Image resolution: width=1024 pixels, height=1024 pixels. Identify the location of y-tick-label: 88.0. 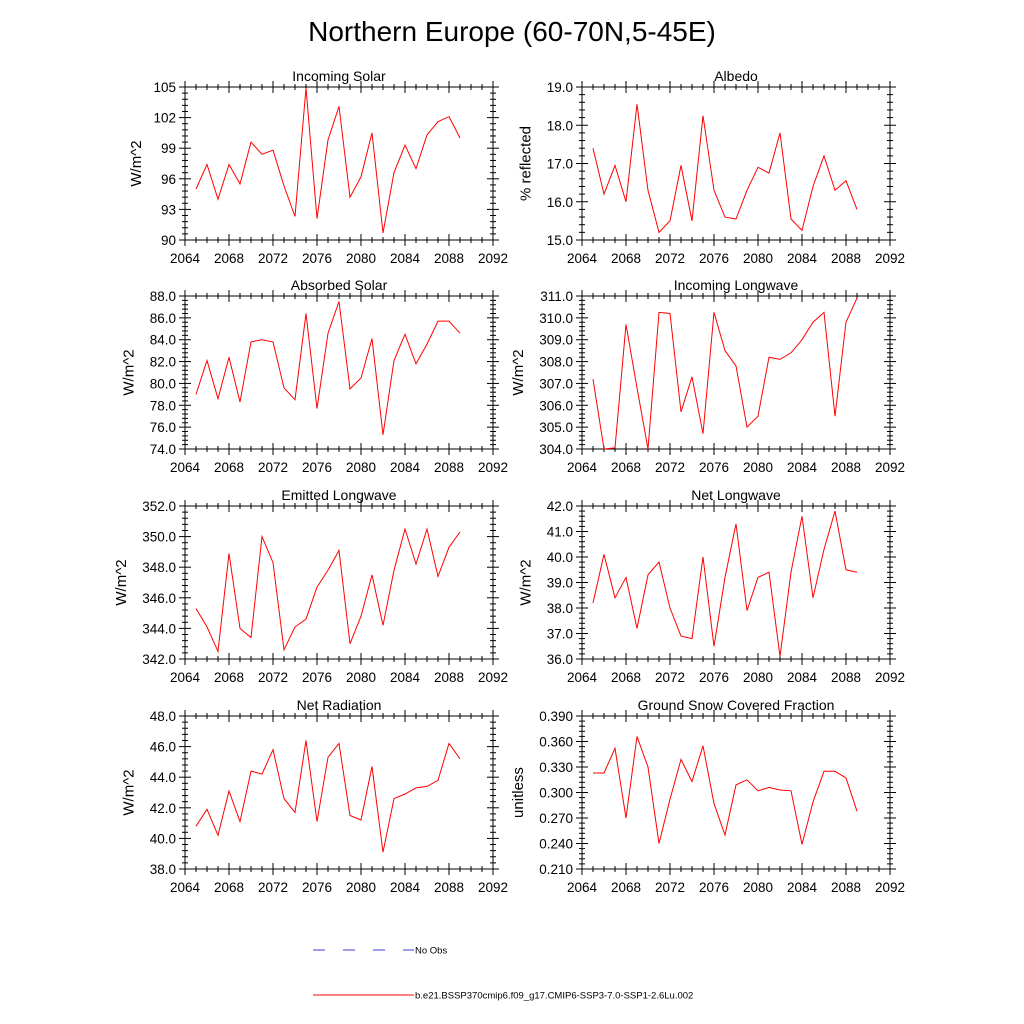
(163, 296).